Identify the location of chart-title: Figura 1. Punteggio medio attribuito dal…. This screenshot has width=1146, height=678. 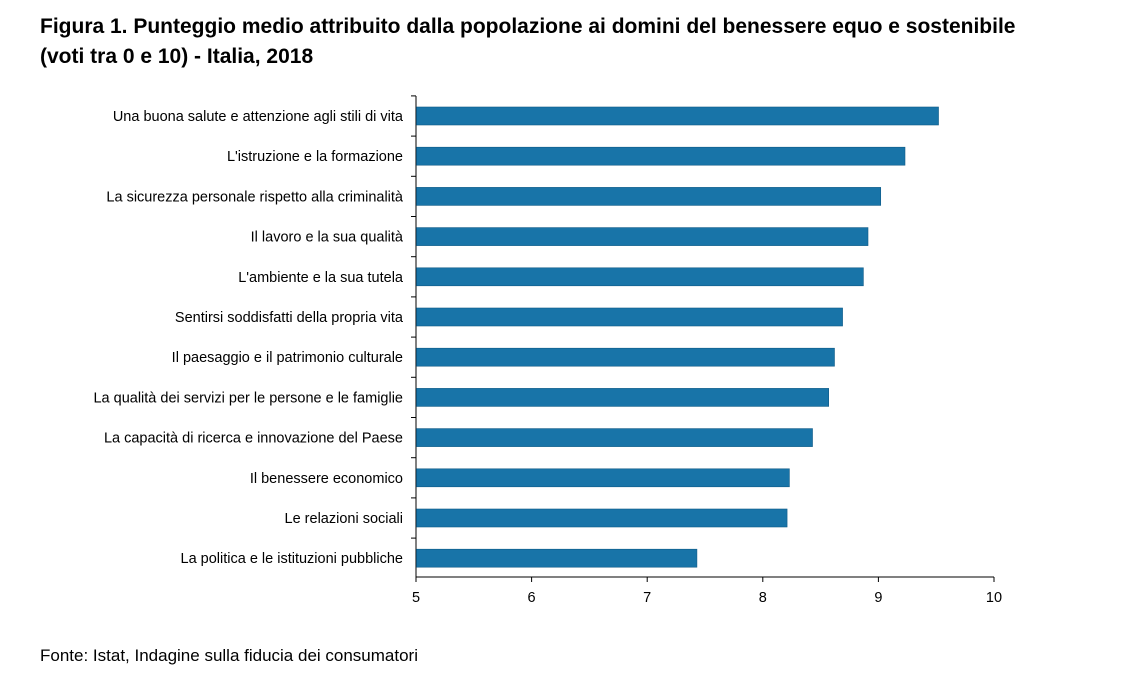
(590, 42).